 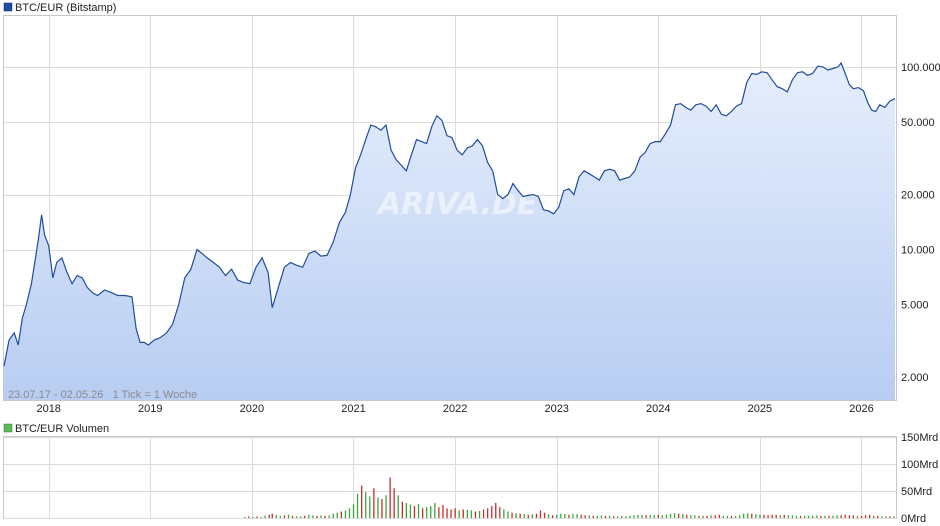 What do you see at coordinates (916, 492) in the screenshot?
I see `volume-y-tick-label: 50Mrd` at bounding box center [916, 492].